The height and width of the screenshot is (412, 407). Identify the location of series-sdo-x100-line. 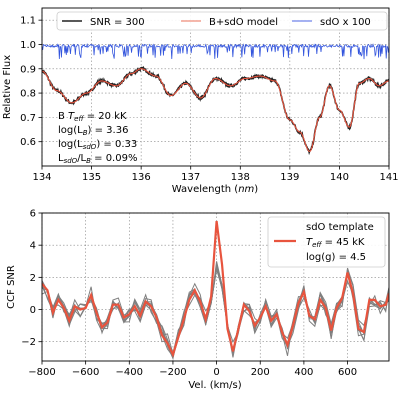
(215, 51).